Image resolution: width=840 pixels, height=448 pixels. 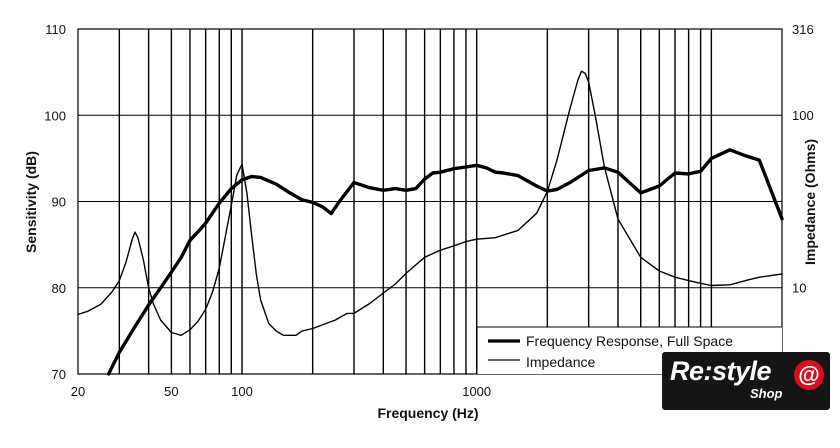 What do you see at coordinates (59, 202) in the screenshot?
I see `y-left-tick-label: 90` at bounding box center [59, 202].